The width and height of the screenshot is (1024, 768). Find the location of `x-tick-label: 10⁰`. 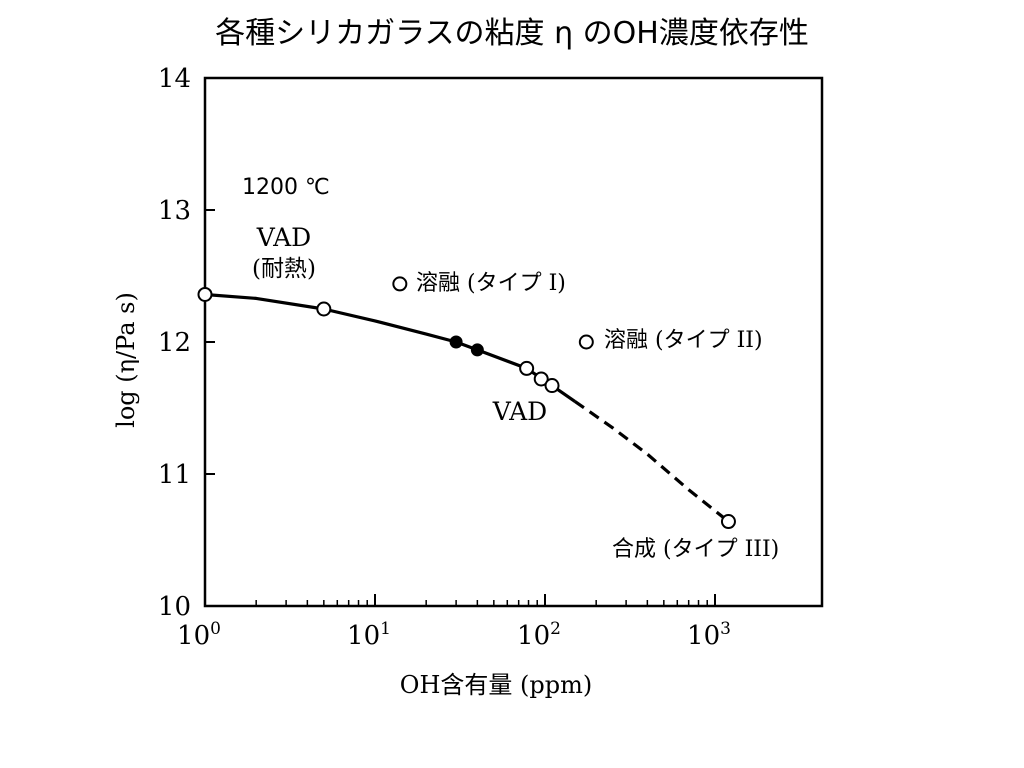

x-tick-label: 10⁰ is located at coordinates (199, 635).